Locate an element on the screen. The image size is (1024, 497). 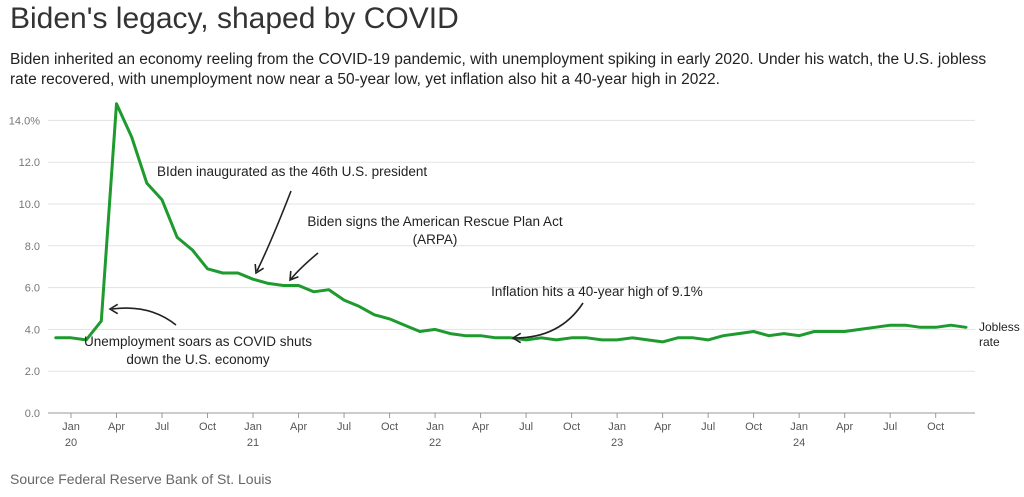
y-tick-label: 14.0% is located at coordinates (24, 121).